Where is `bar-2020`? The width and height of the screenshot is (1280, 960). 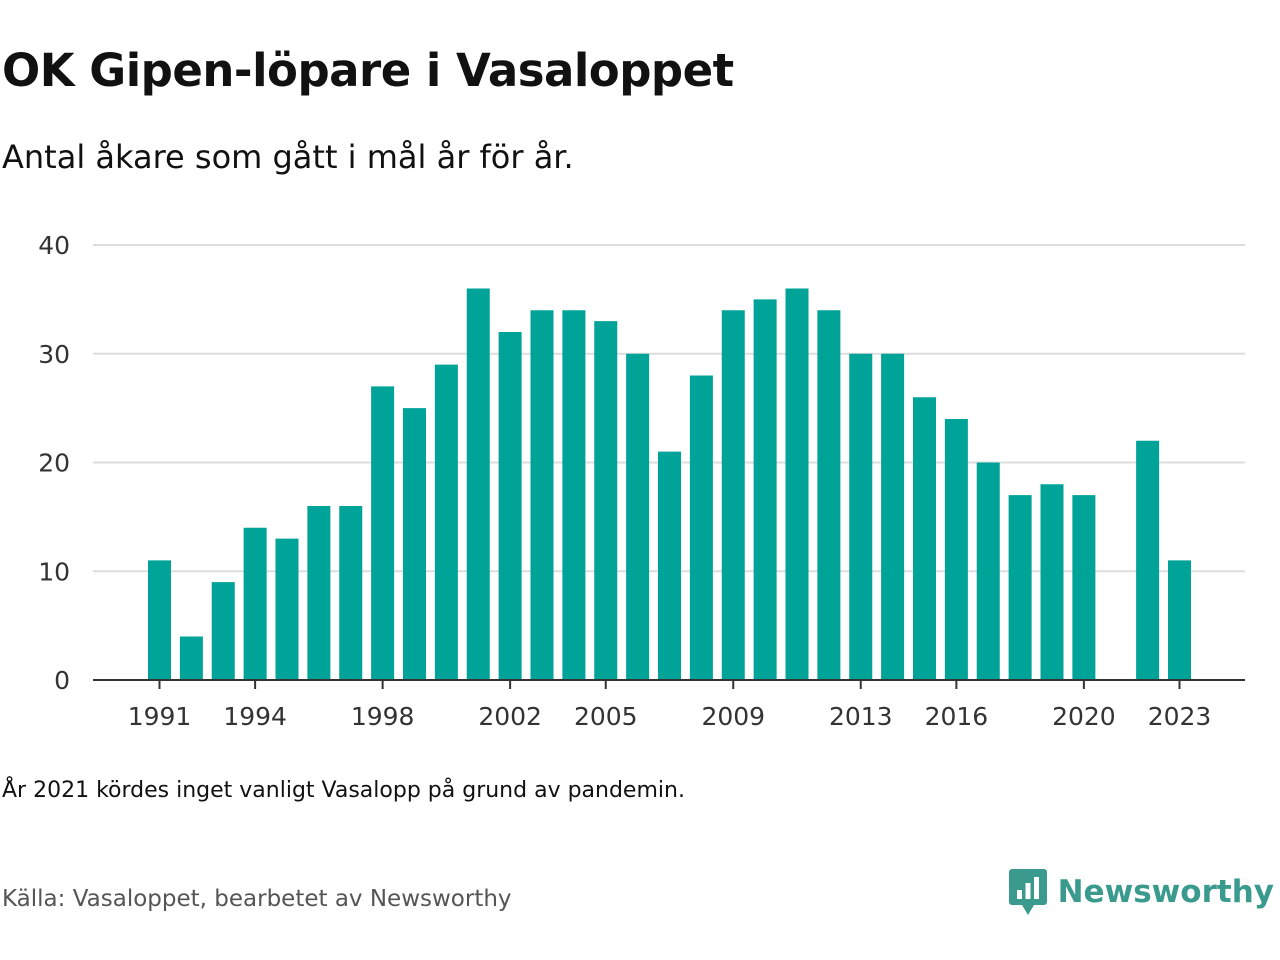 bar-2020 is located at coordinates (1084, 587).